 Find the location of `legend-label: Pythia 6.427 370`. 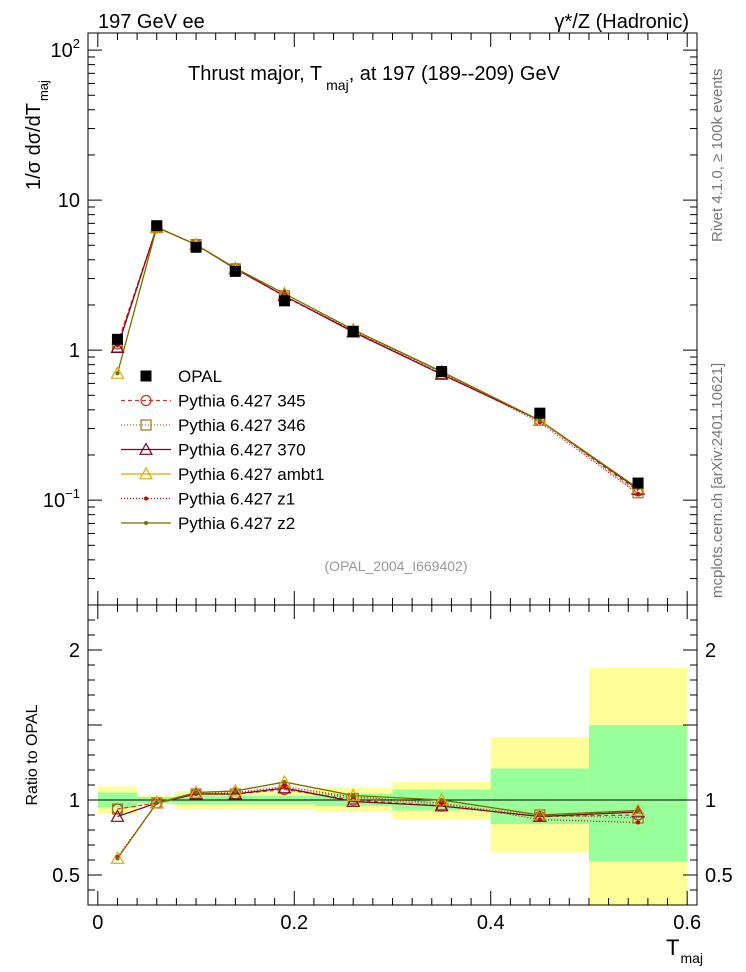

legend-label: Pythia 6.427 370 is located at coordinates (242, 450).